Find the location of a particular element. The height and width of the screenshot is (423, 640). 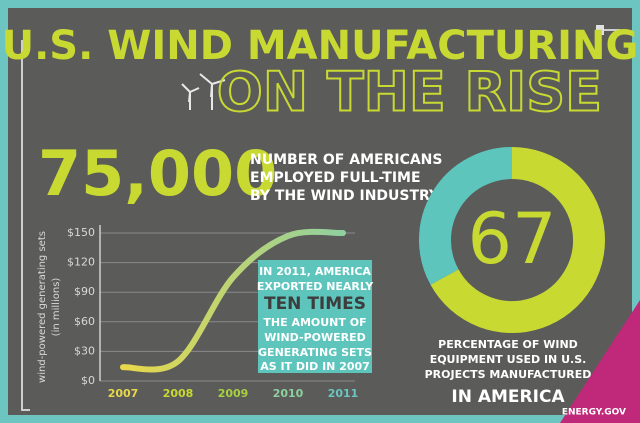

y-tick-label: $90 is located at coordinates (84, 291).